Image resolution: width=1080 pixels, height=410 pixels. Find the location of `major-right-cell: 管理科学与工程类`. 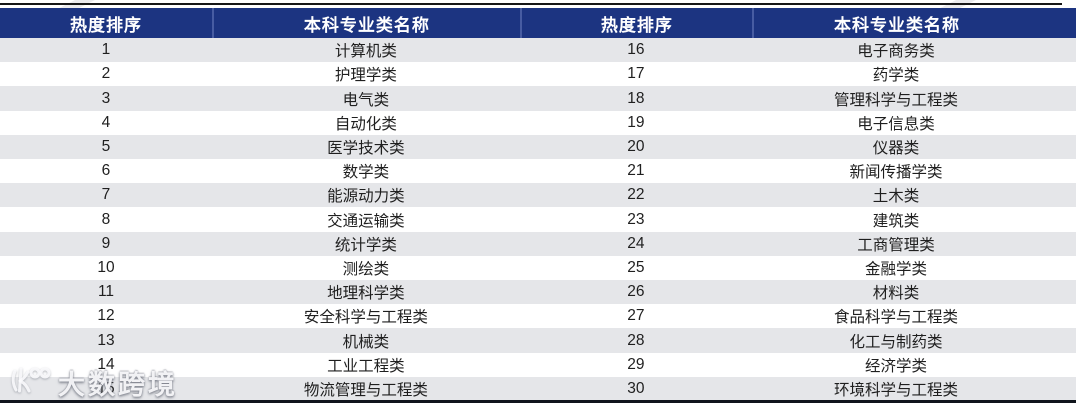

major-right-cell: 管理科学与工程类 is located at coordinates (896, 100).